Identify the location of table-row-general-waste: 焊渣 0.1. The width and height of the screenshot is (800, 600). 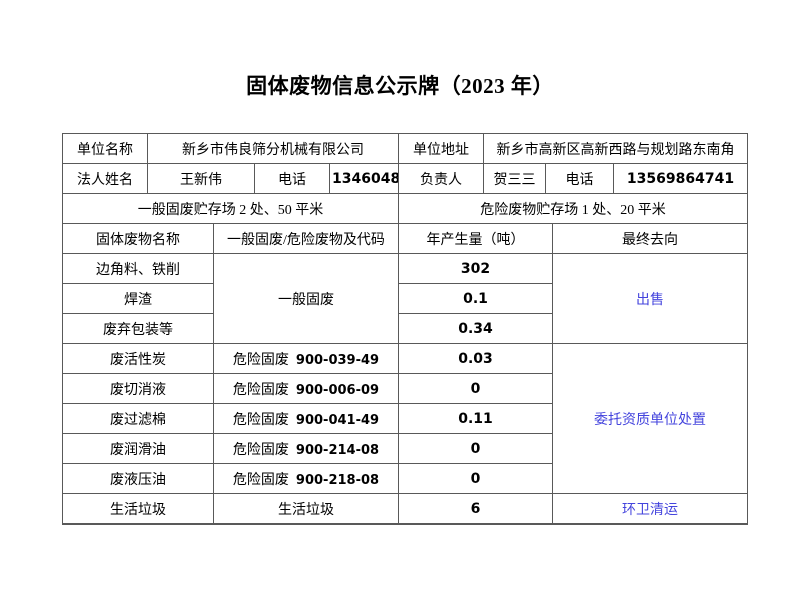
(405, 298).